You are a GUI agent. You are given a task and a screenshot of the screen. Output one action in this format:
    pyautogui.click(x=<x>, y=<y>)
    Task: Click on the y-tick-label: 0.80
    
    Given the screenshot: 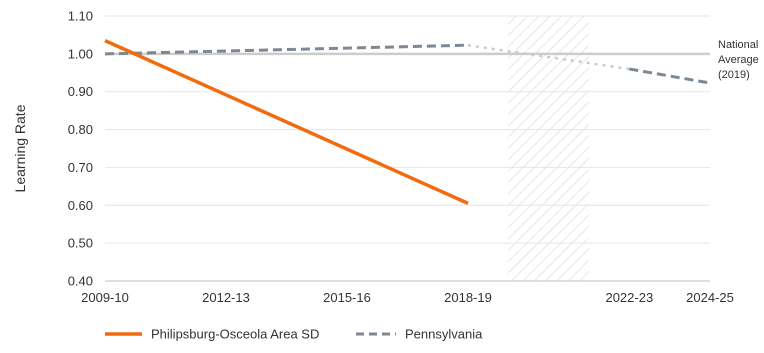 What is the action you would take?
    pyautogui.click(x=80, y=129)
    